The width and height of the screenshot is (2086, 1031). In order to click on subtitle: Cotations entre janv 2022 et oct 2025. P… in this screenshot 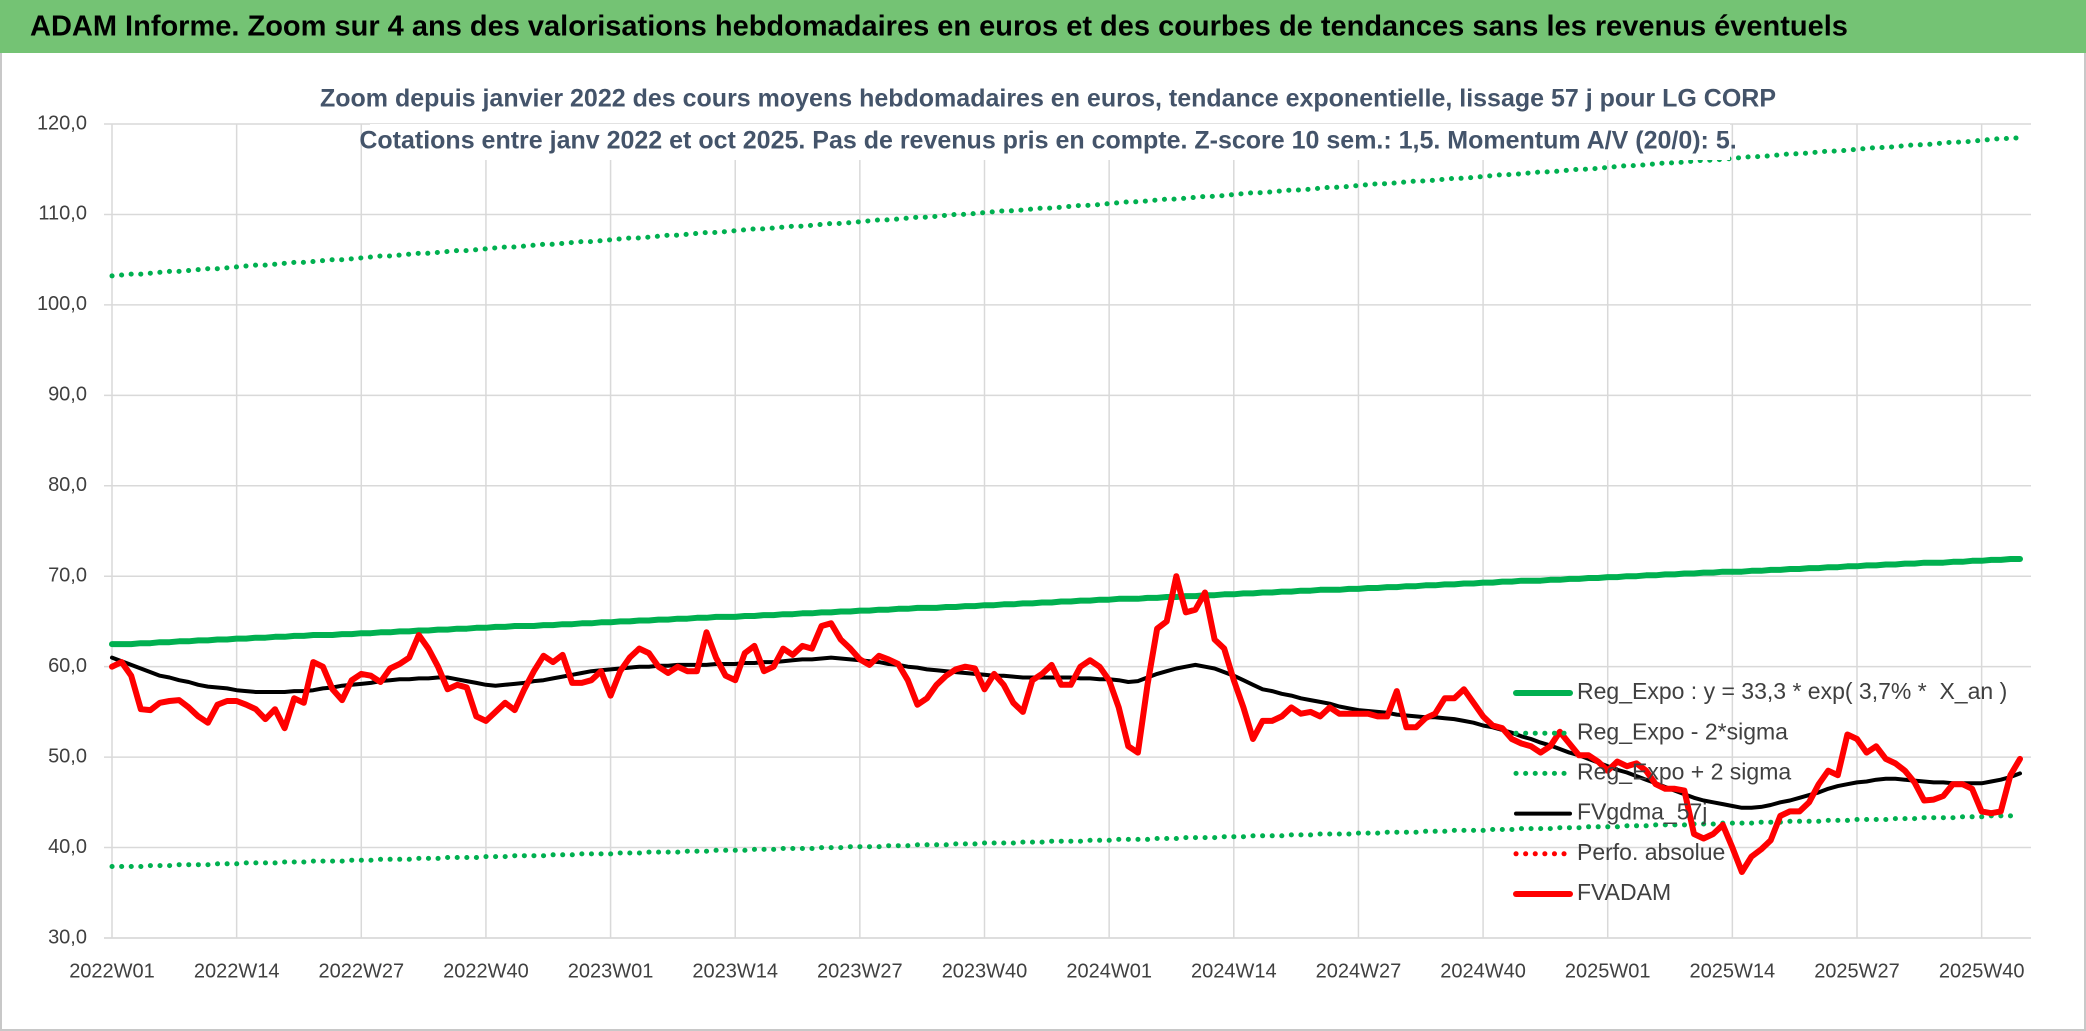, I will do `click(1047, 141)`.